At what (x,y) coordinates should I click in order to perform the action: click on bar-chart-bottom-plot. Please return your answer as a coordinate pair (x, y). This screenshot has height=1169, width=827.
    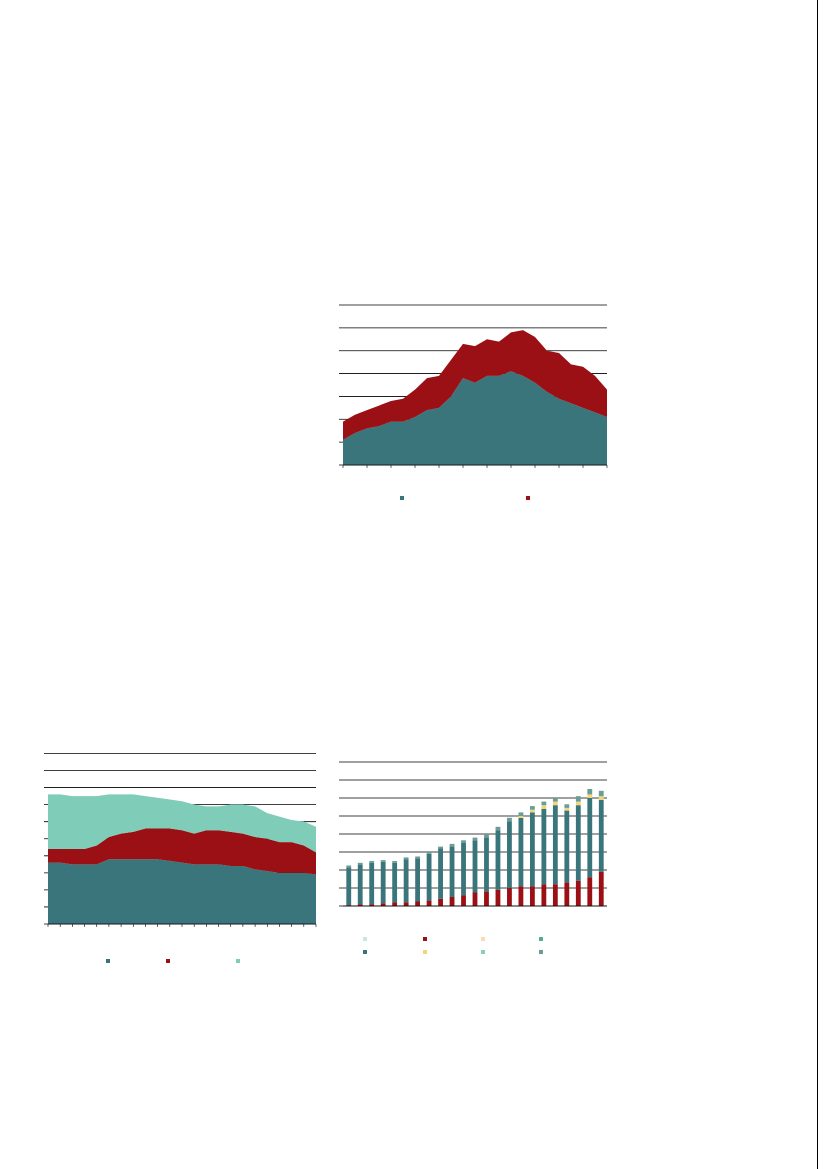
    Looking at the image, I should click on (473, 857).